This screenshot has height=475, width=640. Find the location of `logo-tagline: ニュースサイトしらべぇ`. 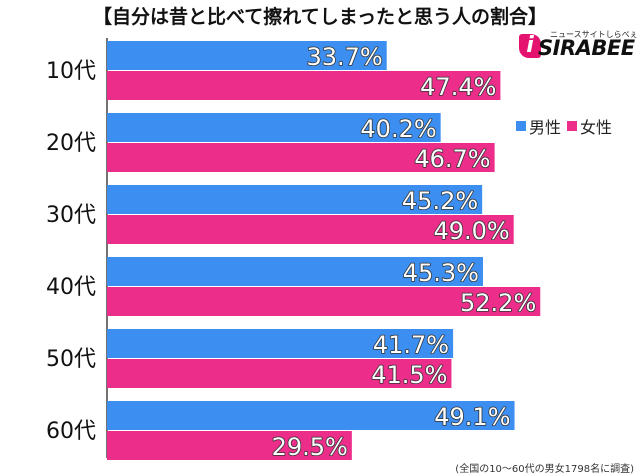

logo-tagline: ニュースサイトしらべぇ is located at coordinates (594, 34).